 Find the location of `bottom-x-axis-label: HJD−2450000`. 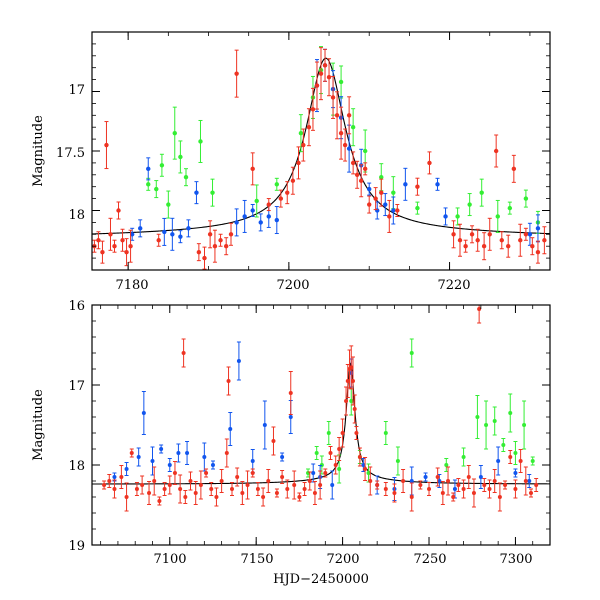

bottom-x-axis-label: HJD−2450000 is located at coordinates (321, 579).